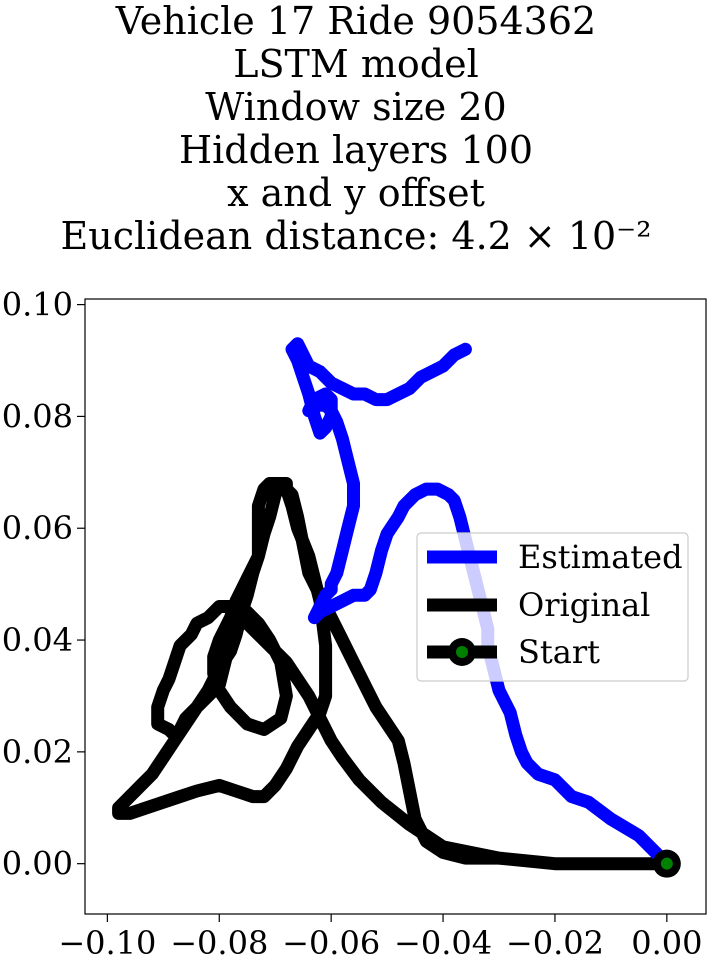  I want to click on y-tick-label: 0.08, so click(37, 416).